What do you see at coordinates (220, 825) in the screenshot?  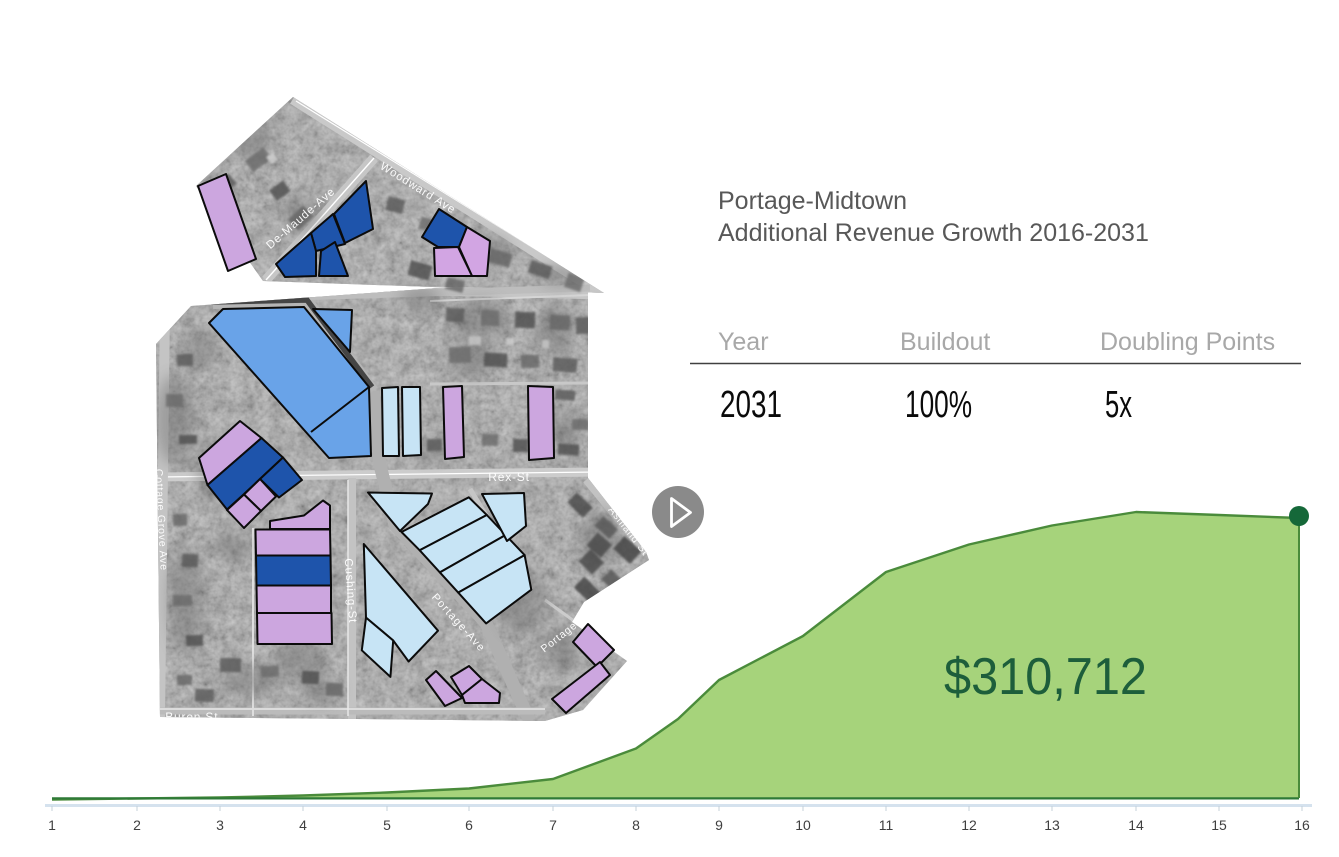 I see `svg-text: 3` at bounding box center [220, 825].